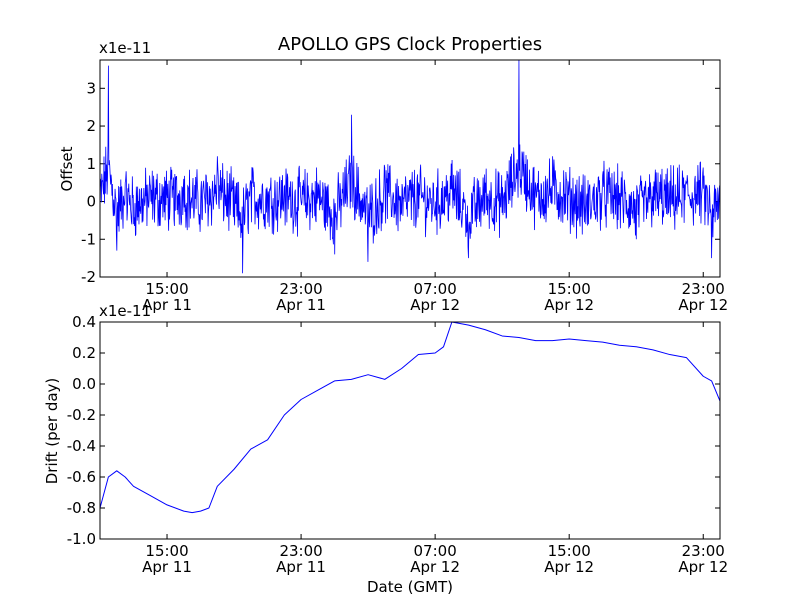 Image resolution: width=800 pixels, height=600 pixels. I want to click on offset-ytick-label: 3, so click(91, 88).